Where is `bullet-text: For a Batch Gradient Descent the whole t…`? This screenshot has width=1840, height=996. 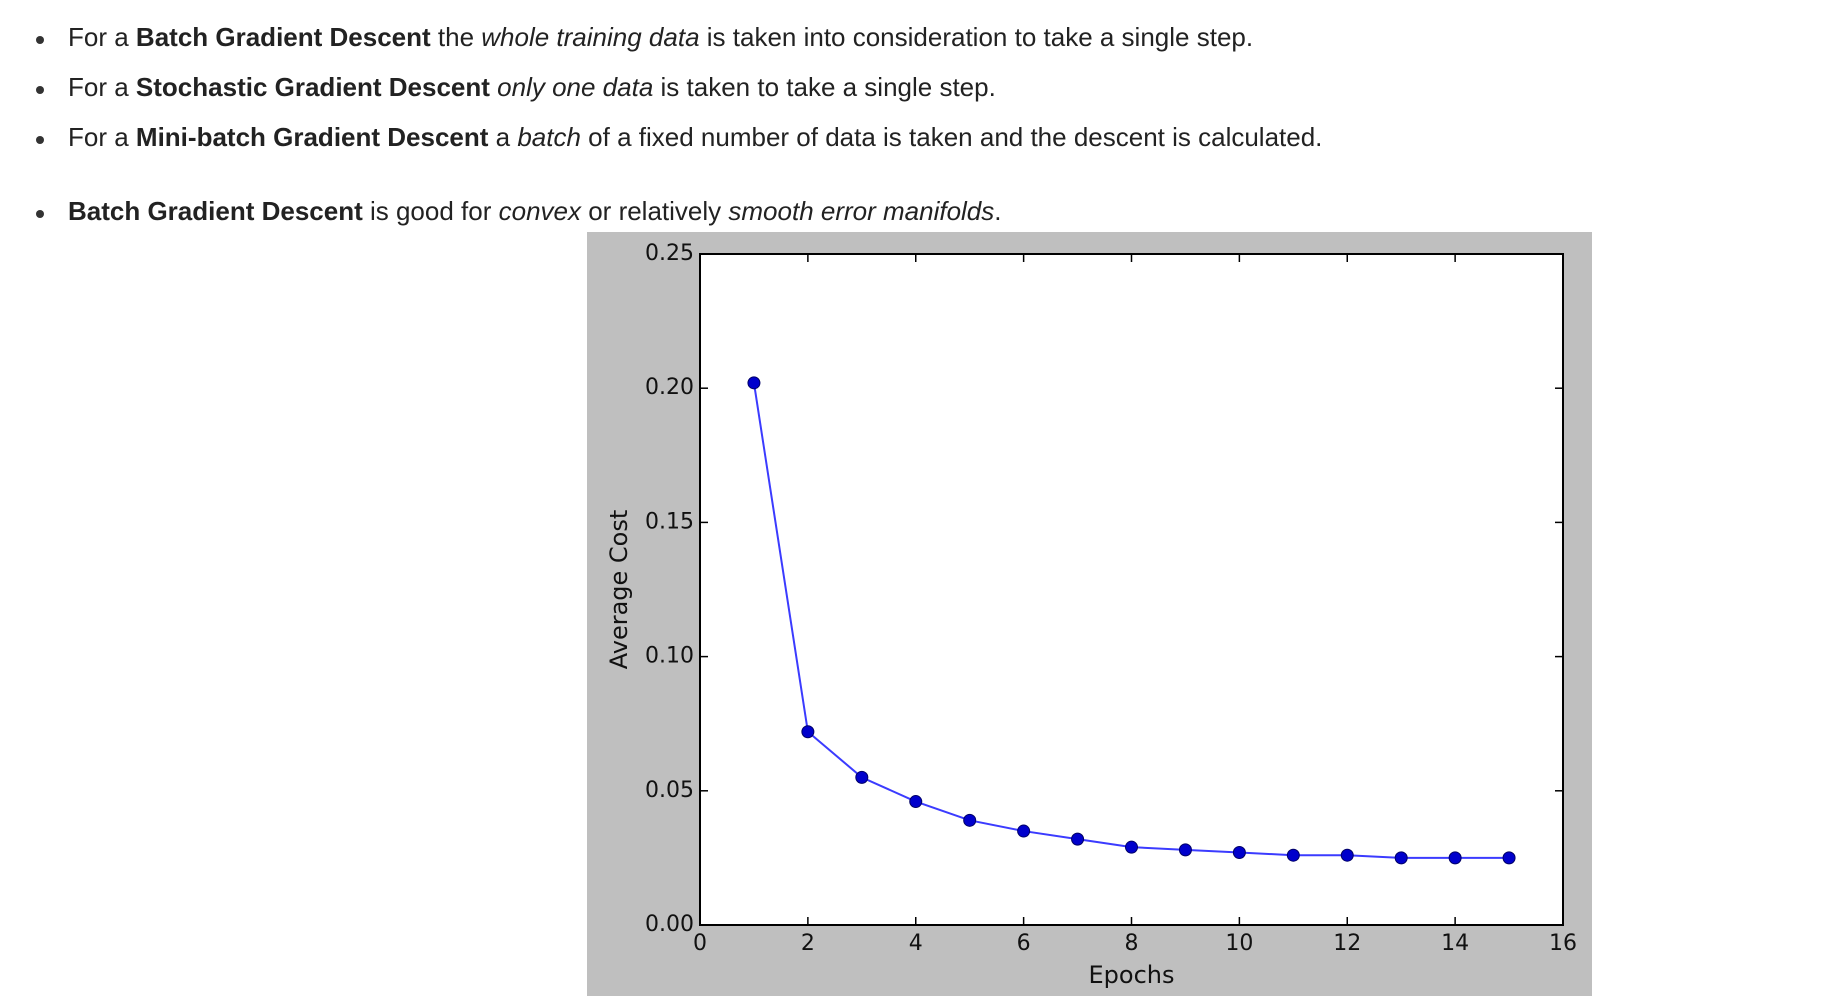 bullet-text: For a Batch Gradient Descent the whole t… is located at coordinates (660, 37).